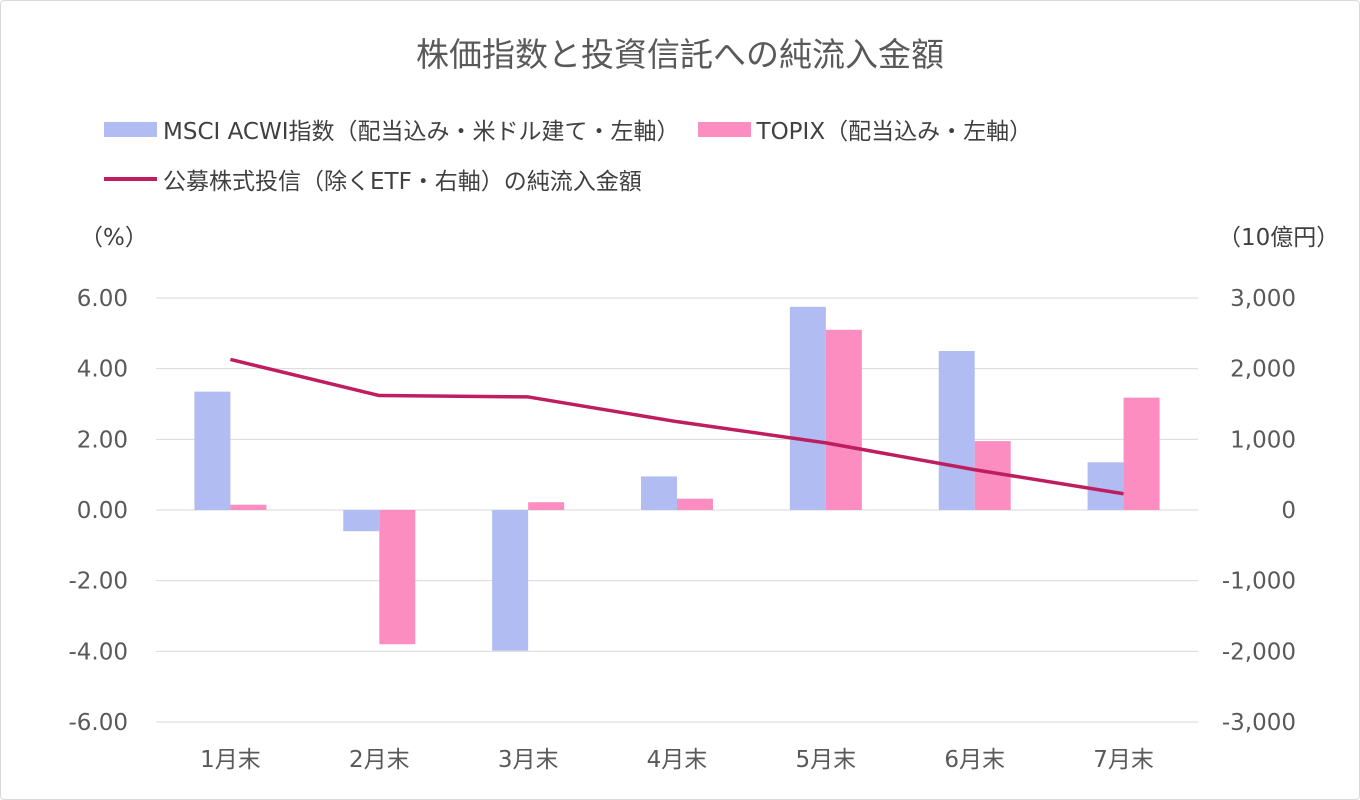 The width and height of the screenshot is (1360, 800). What do you see at coordinates (1263, 299) in the screenshot?
I see `right-tick-label: 3,000` at bounding box center [1263, 299].